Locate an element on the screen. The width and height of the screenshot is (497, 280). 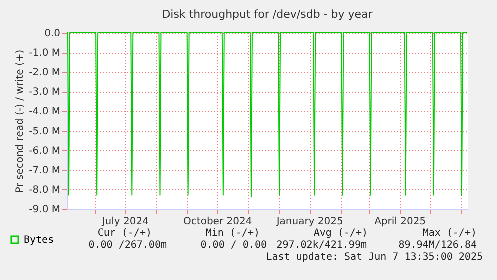
x-tick-label: October 2024 is located at coordinates (218, 222).